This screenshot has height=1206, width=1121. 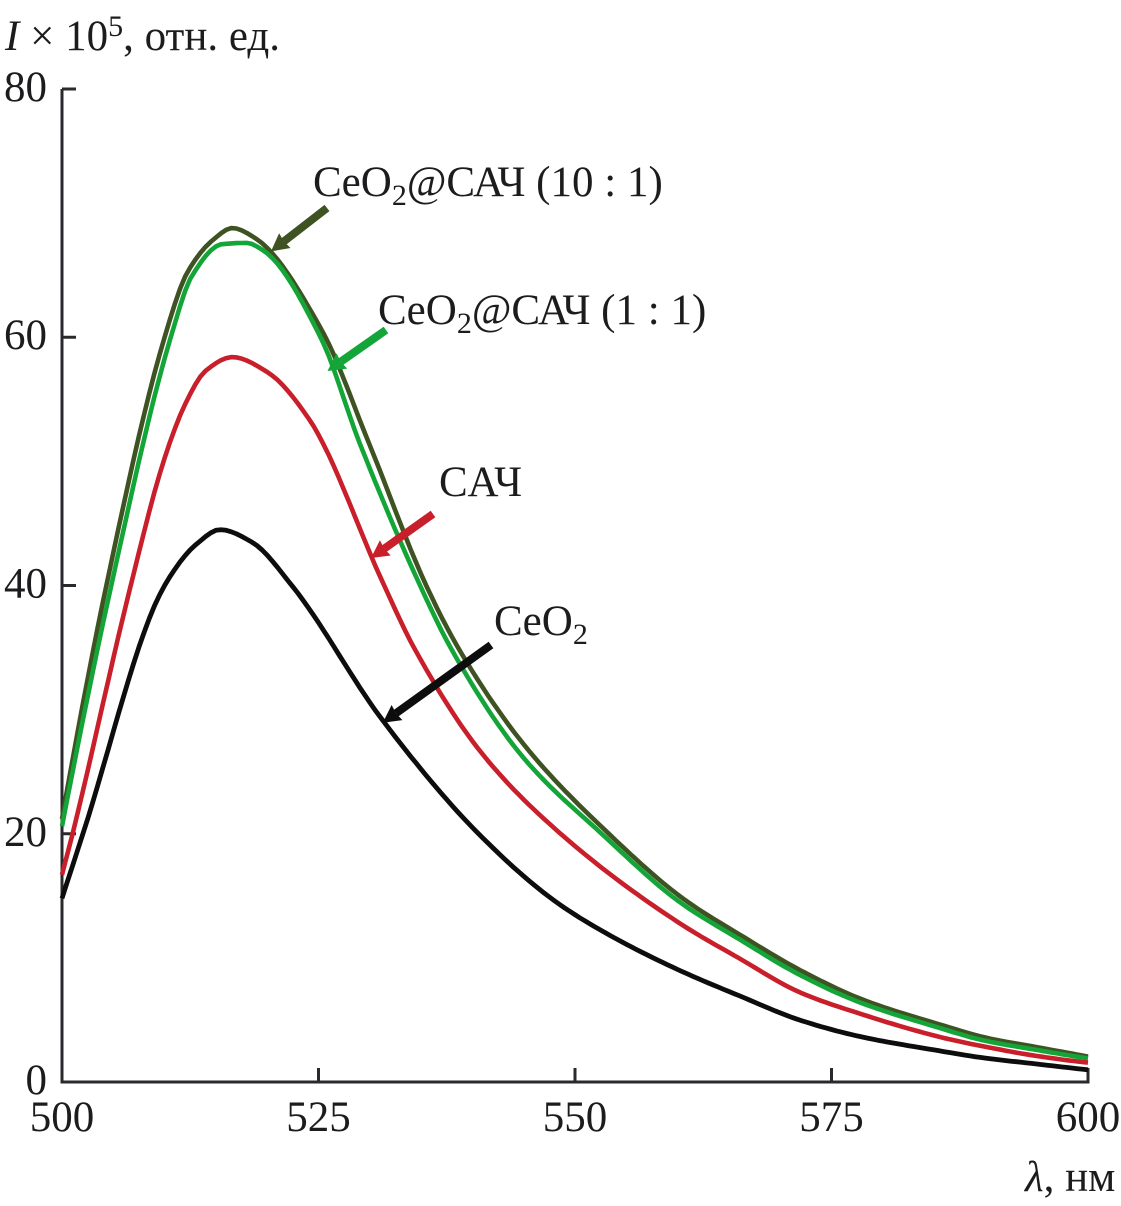 I want to click on svg-text: CeO2@САЧ (1 : 1), so click(x=542, y=313).